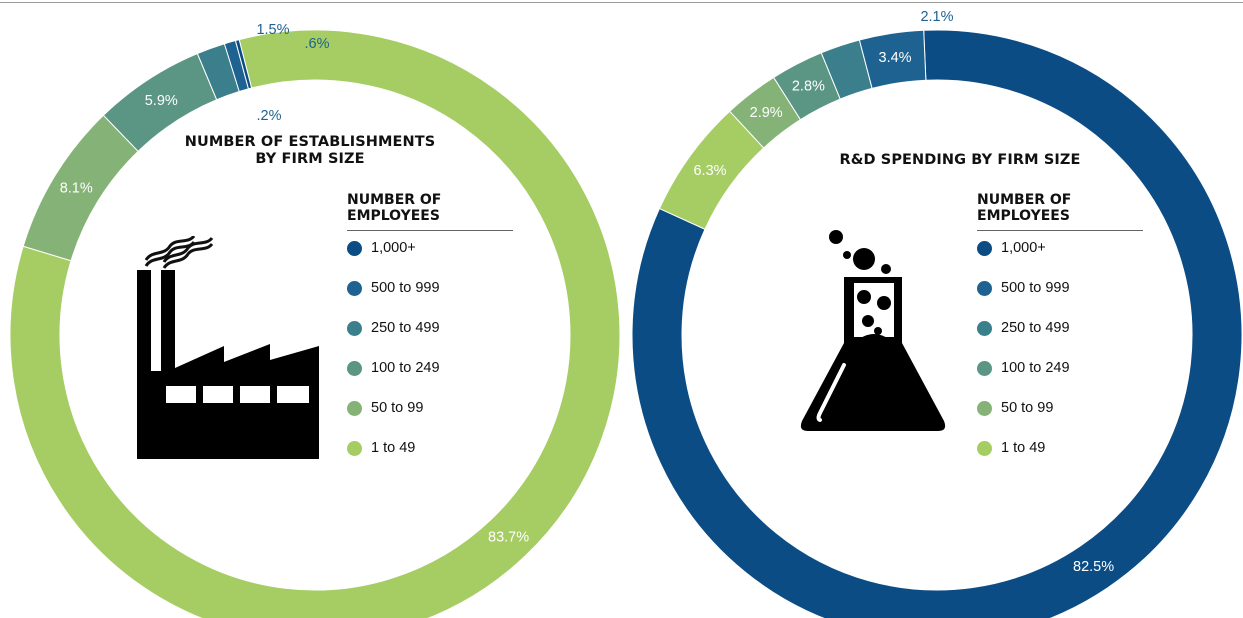 The height and width of the screenshot is (618, 1243). Describe the element at coordinates (272, 30) in the screenshot. I see `slice-label: 1.5%` at that location.